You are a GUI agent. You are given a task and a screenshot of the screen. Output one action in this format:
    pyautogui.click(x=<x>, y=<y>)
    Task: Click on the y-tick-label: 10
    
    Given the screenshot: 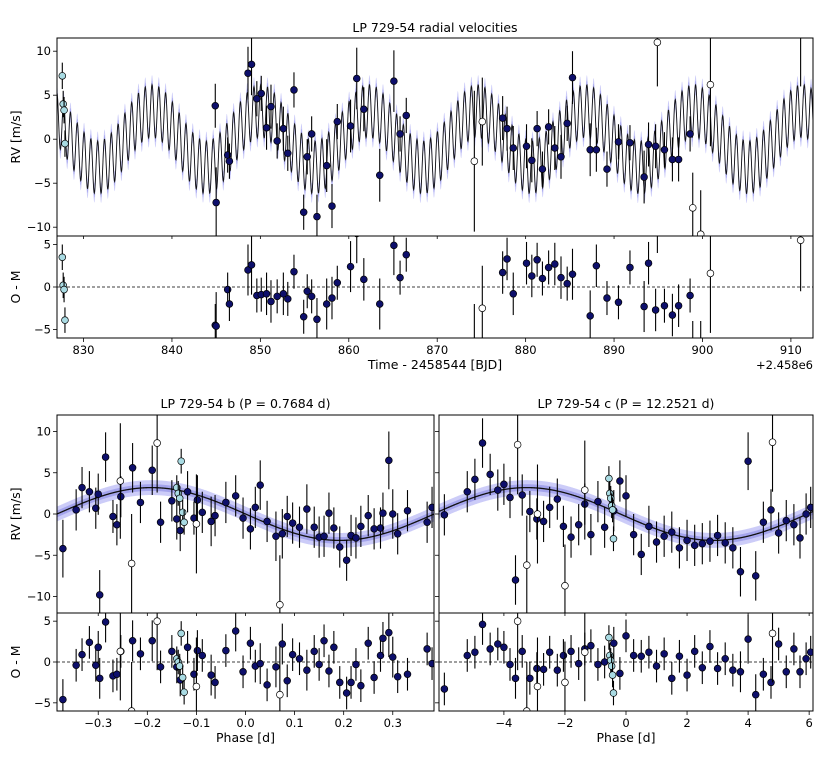 What is the action you would take?
    pyautogui.click(x=43, y=51)
    